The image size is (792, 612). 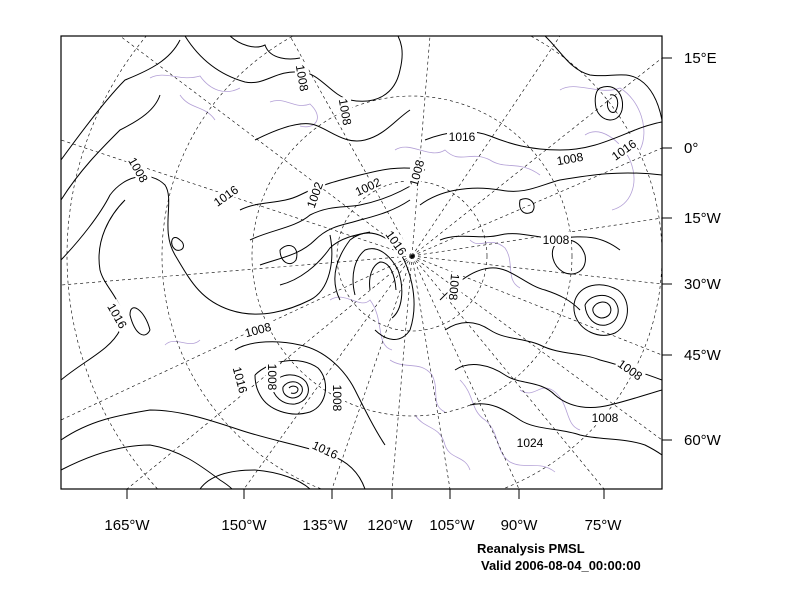 What do you see at coordinates (390, 525) in the screenshot?
I see `lon-label-120w: 120°W` at bounding box center [390, 525].